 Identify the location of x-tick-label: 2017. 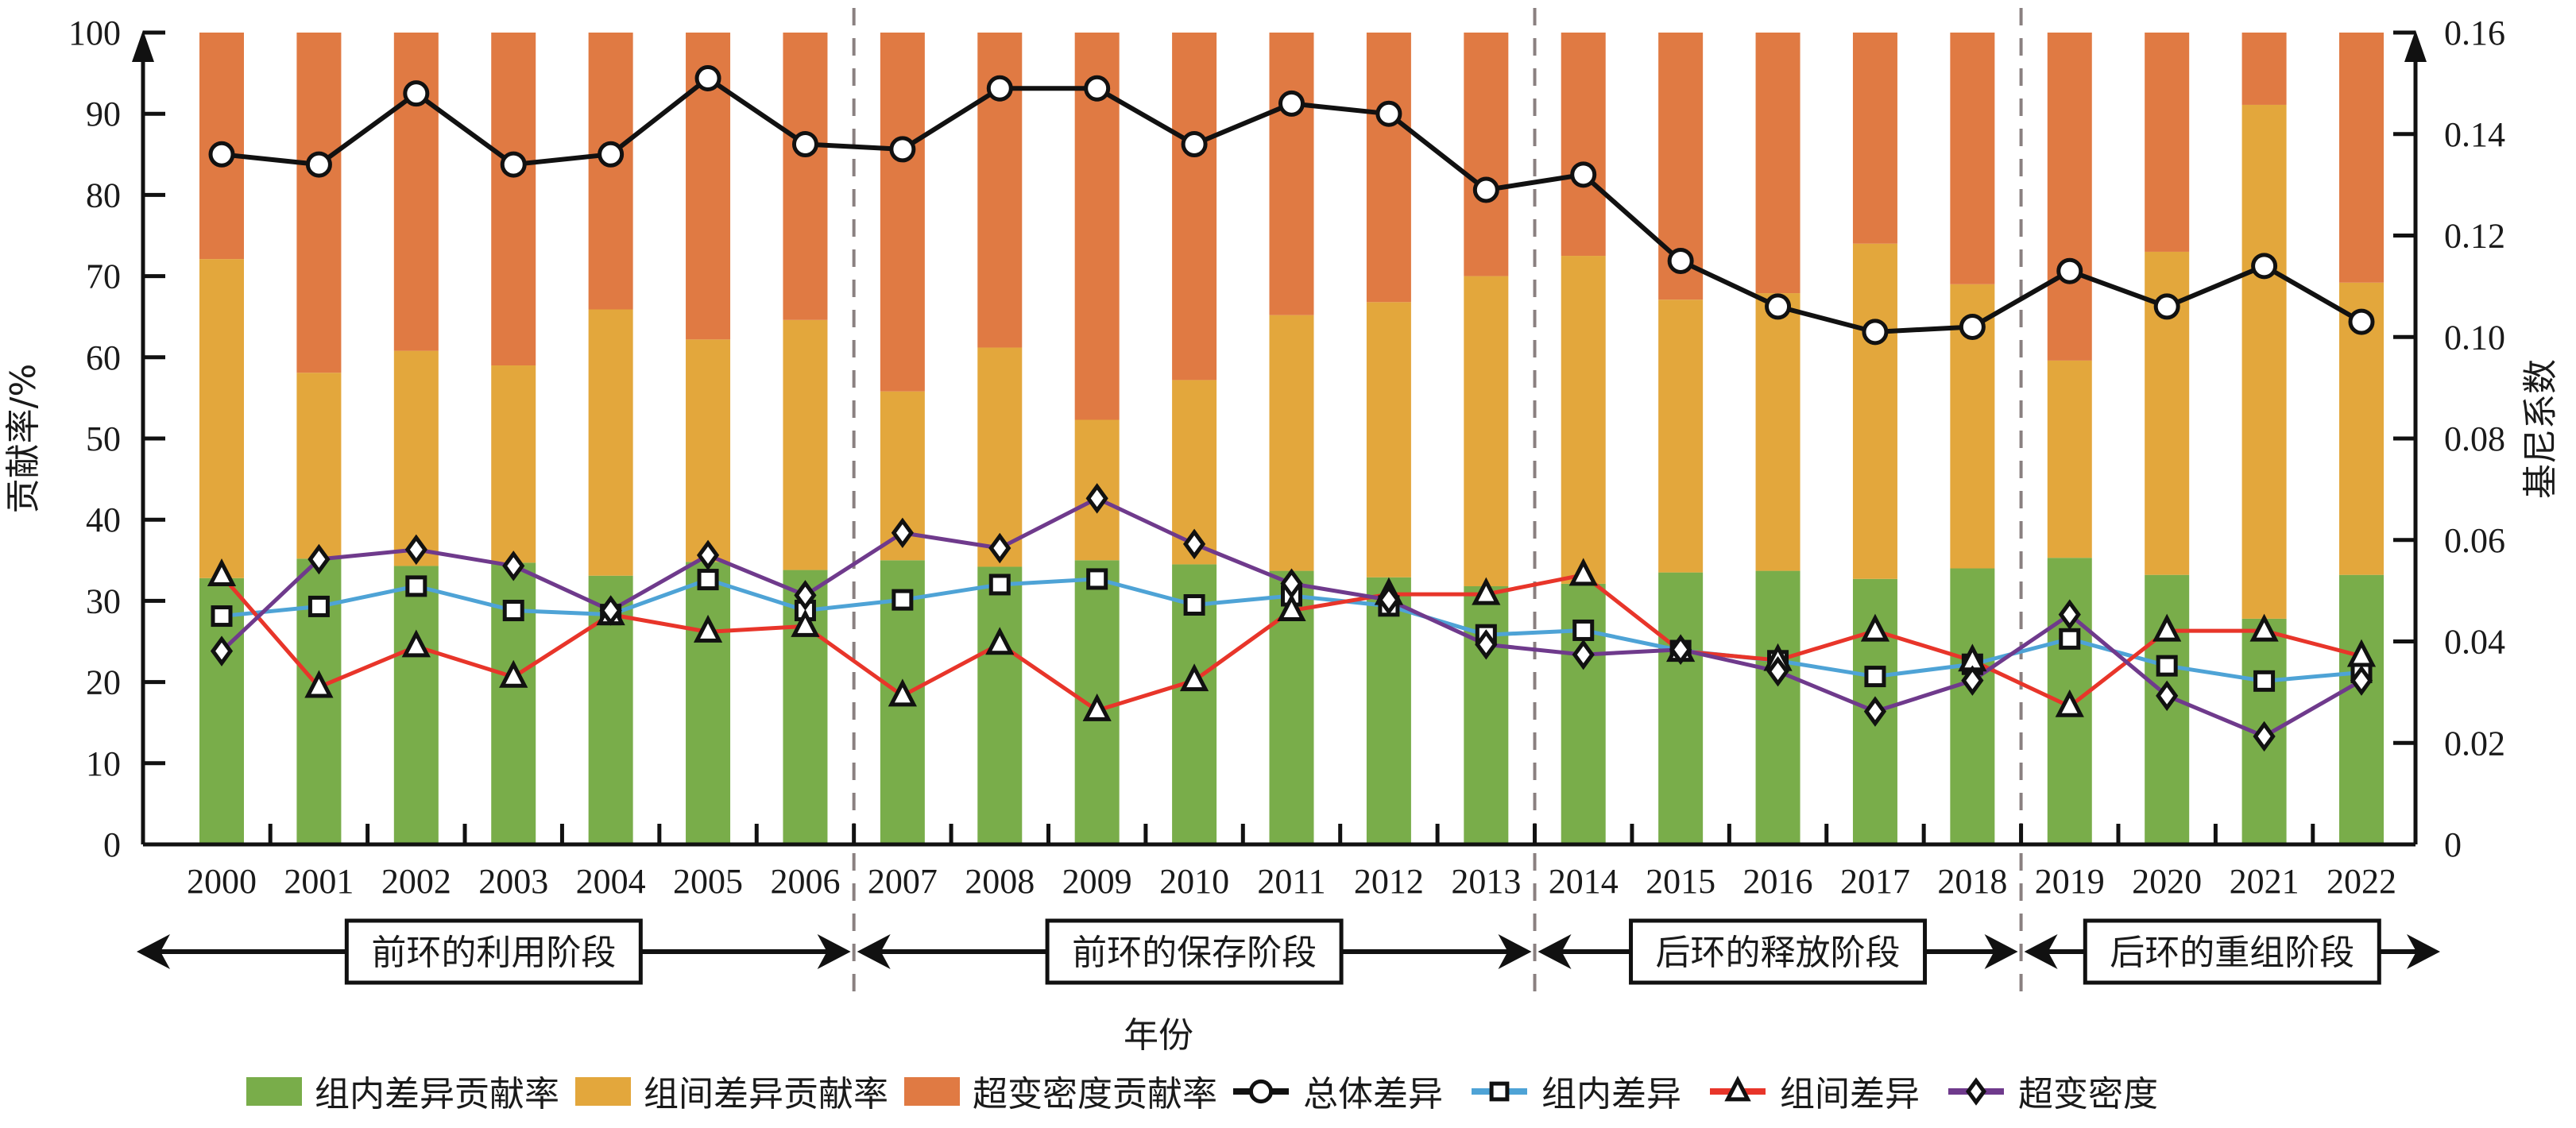
(1875, 882).